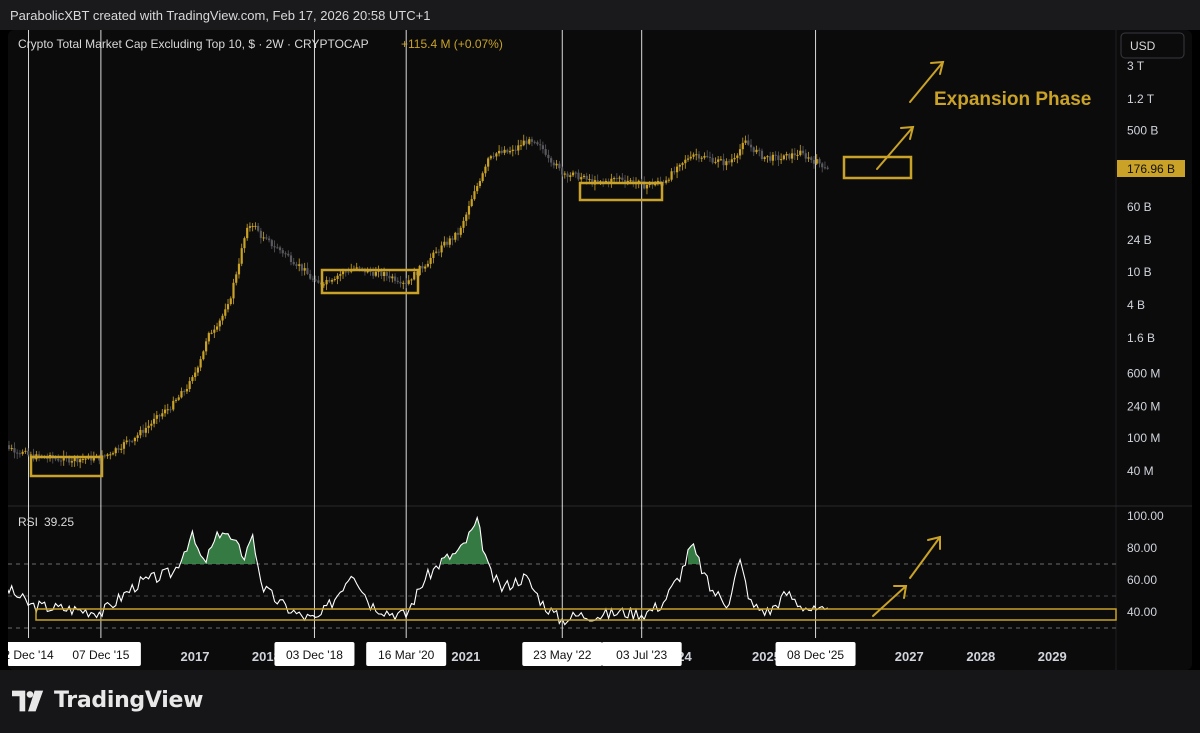  What do you see at coordinates (418, 570) in the screenshot?
I see `rsi-line` at bounding box center [418, 570].